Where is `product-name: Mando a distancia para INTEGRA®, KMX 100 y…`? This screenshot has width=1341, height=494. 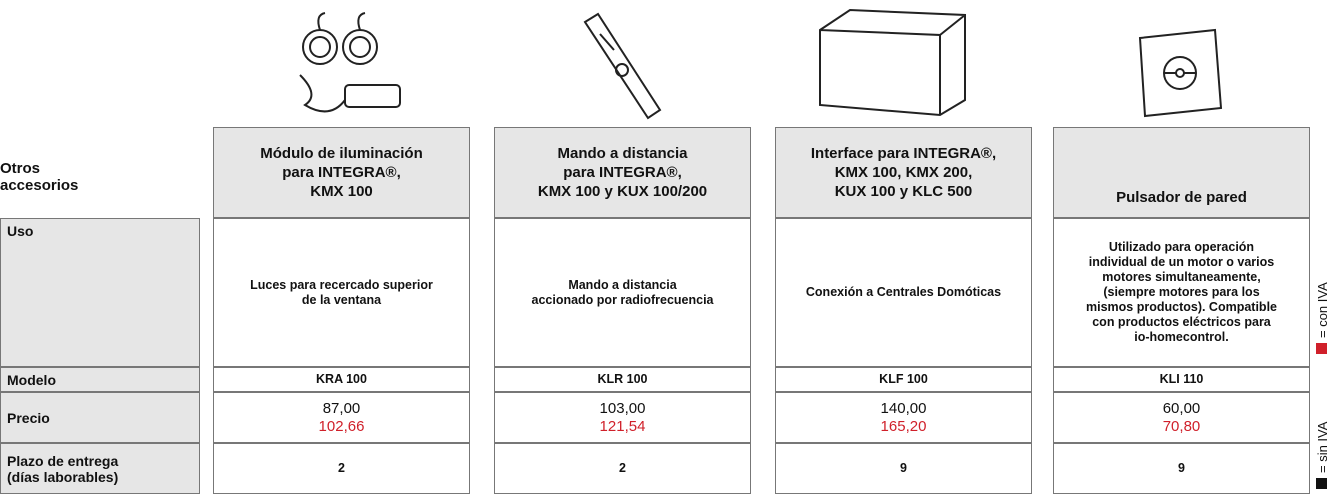
product-name: Mando a distancia para INTEGRA®, KMX 100 y… is located at coordinates (622, 172).